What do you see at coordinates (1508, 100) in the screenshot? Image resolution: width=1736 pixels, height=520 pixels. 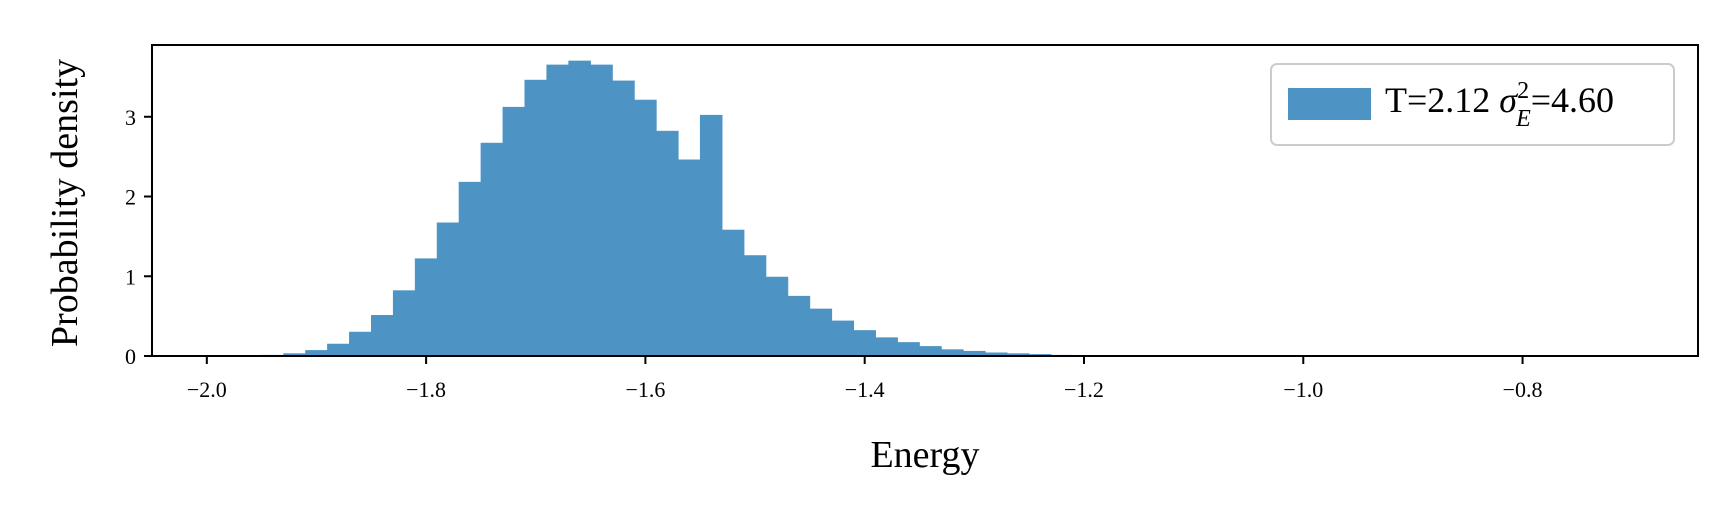 I see `legend-label-sigma: σ` at bounding box center [1508, 100].